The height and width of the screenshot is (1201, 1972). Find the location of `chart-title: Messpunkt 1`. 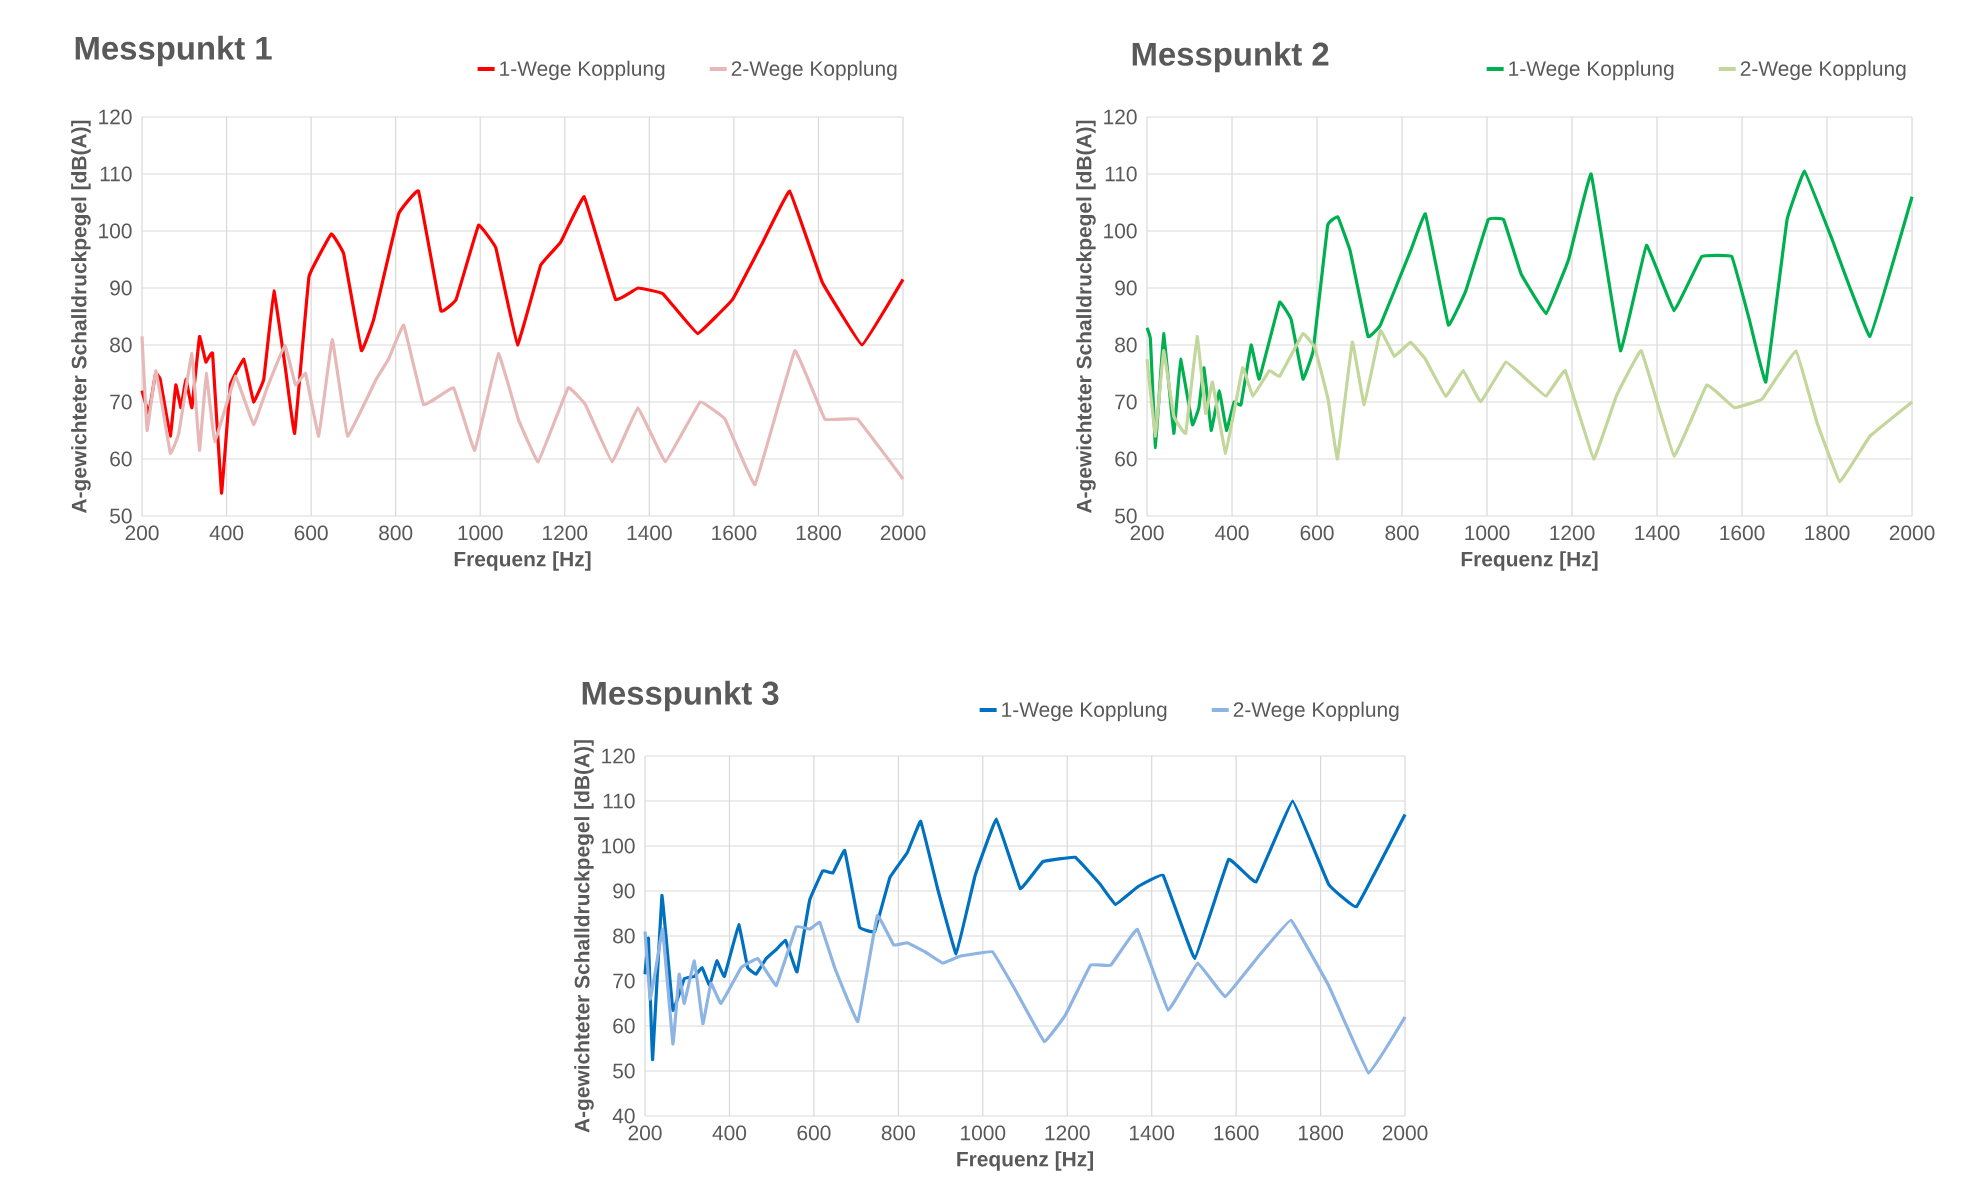

chart-title: Messpunkt 1 is located at coordinates (173, 51).